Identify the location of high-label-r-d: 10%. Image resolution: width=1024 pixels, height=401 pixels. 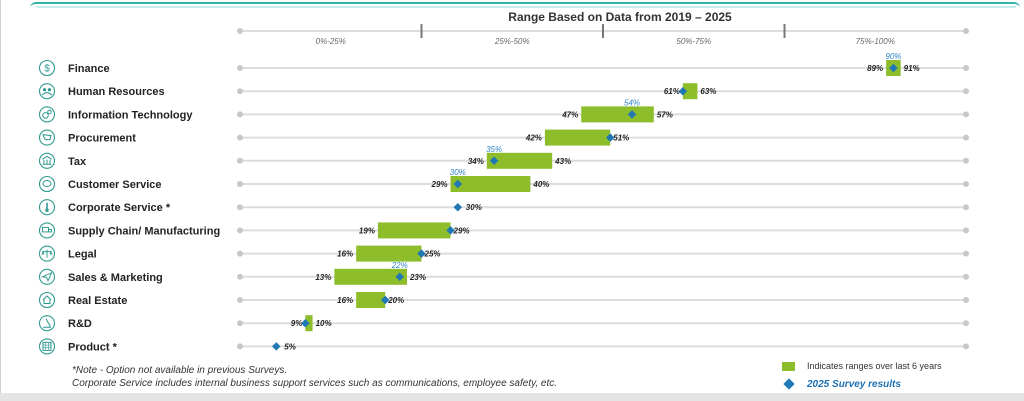
(324, 323).